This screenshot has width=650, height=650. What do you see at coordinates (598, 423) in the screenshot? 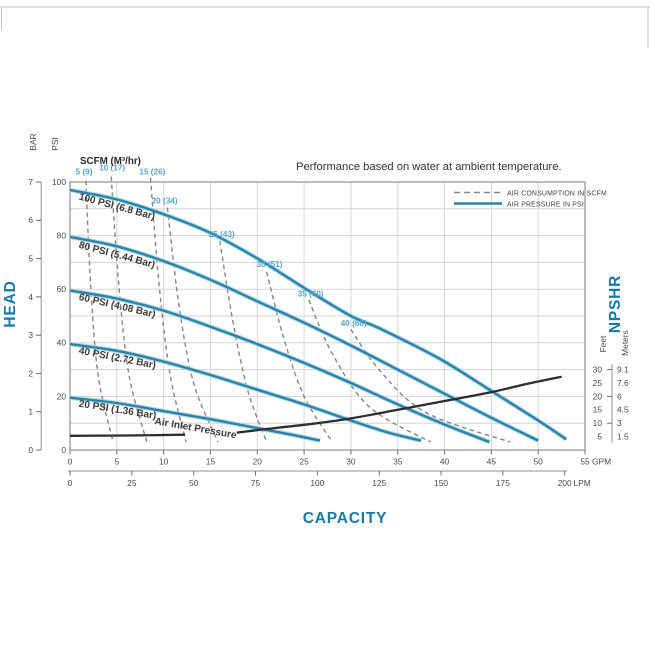
I see `npshr-feet-label: 10` at bounding box center [598, 423].